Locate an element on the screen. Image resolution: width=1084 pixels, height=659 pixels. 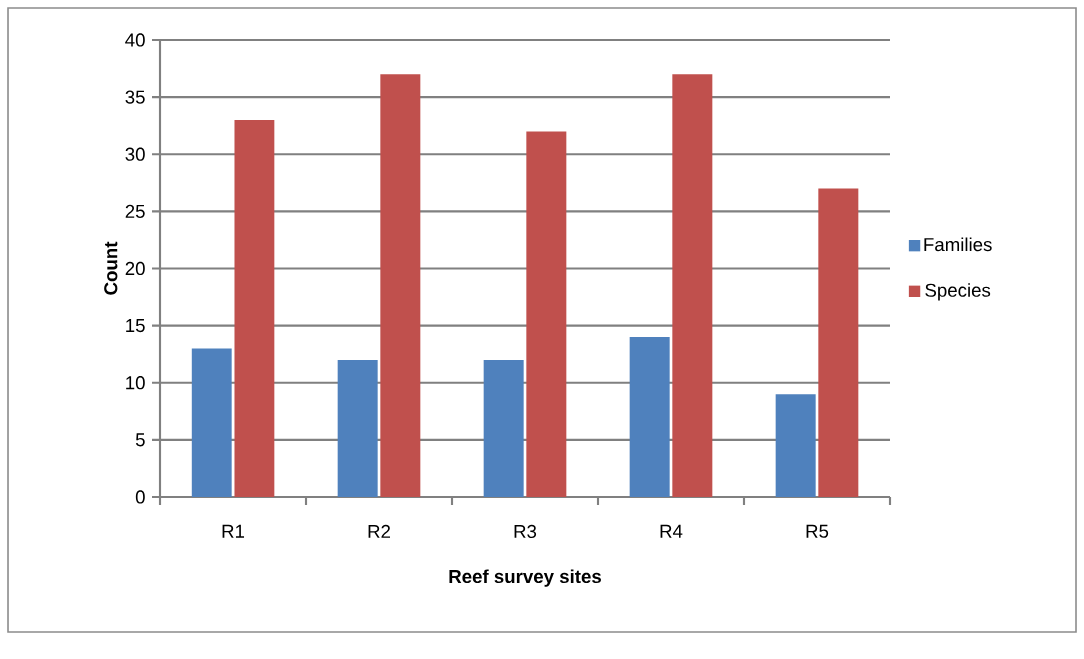
x-tick-label: R4 is located at coordinates (671, 531).